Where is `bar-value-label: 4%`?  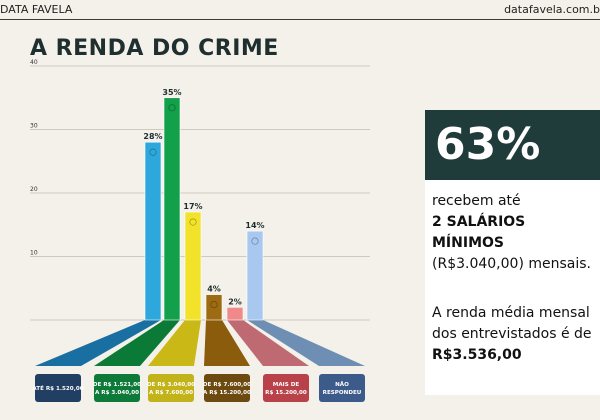 bar-value-label: 4% is located at coordinates (214, 289).